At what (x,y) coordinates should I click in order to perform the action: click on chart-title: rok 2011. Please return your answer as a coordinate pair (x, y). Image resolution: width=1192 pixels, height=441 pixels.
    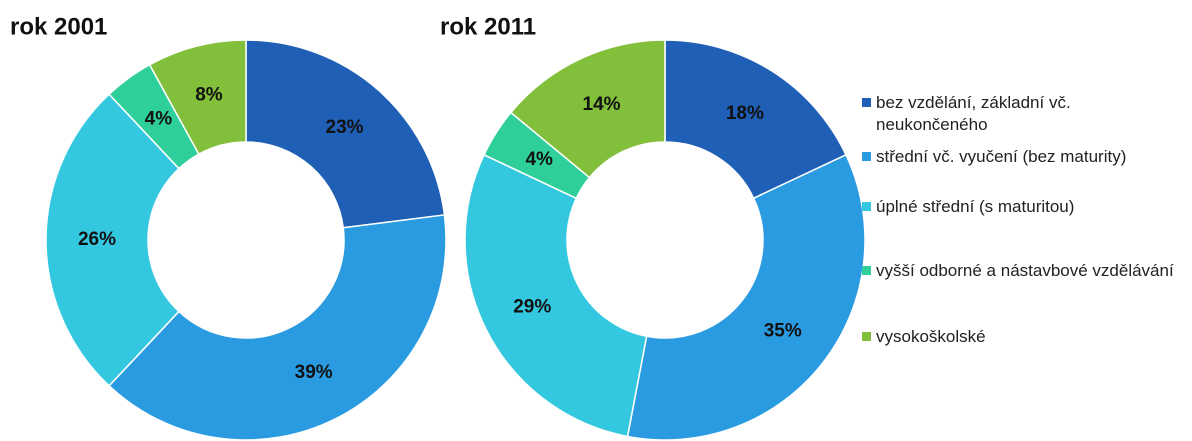
    Looking at the image, I should click on (488, 26).